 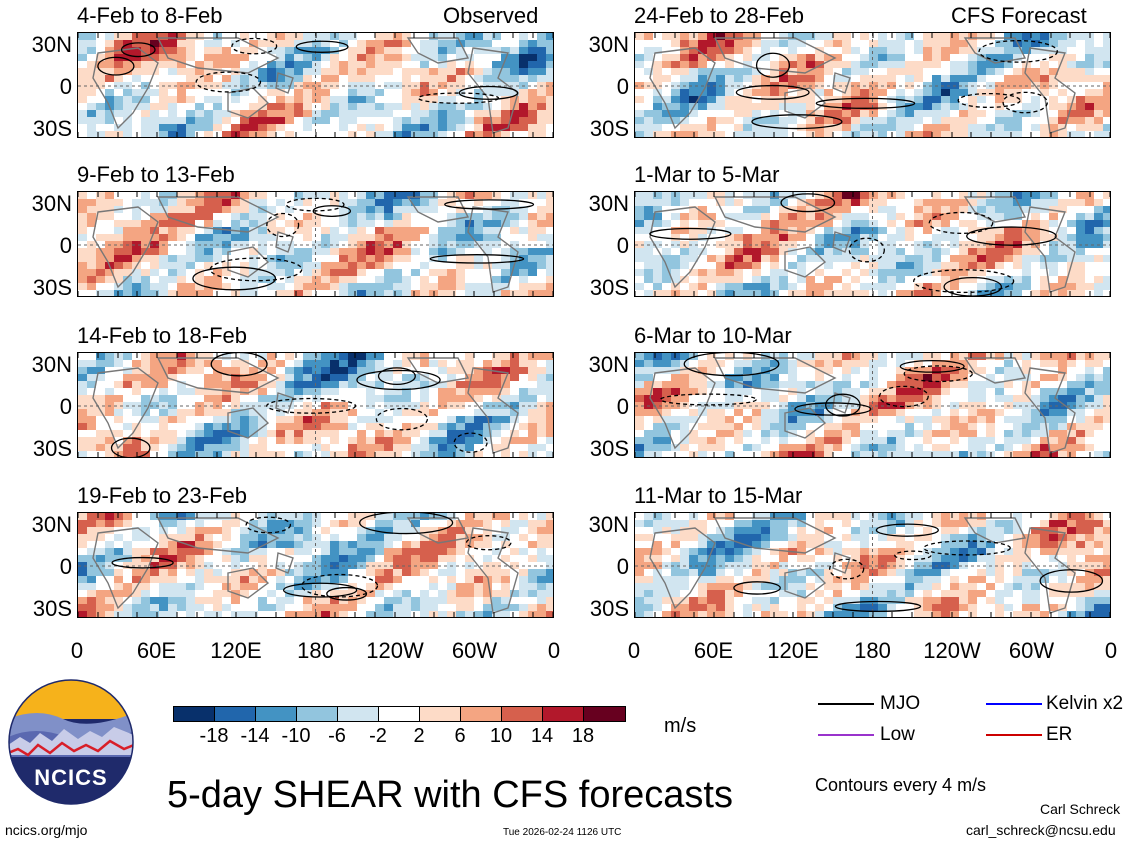 What do you see at coordinates (897, 734) in the screenshot?
I see `legend-label-low: Low` at bounding box center [897, 734].